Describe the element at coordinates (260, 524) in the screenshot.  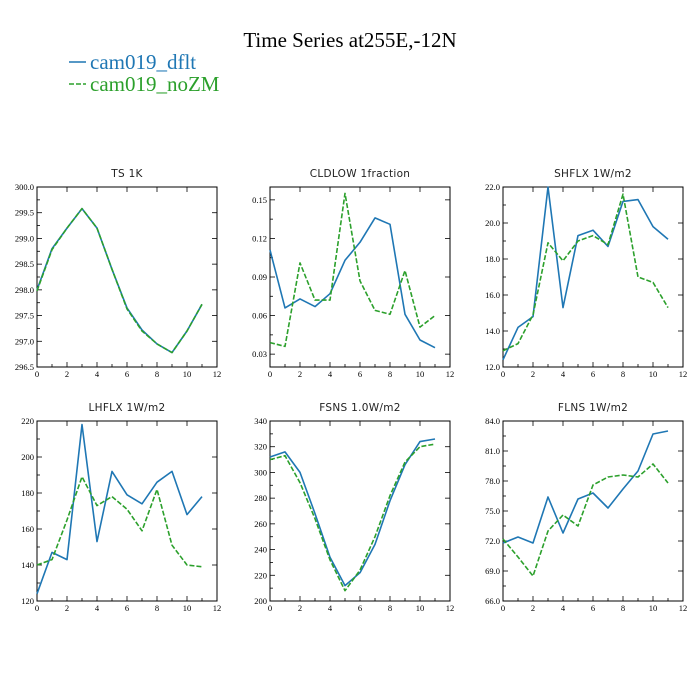
I see `y-tick-label: 260` at that location.